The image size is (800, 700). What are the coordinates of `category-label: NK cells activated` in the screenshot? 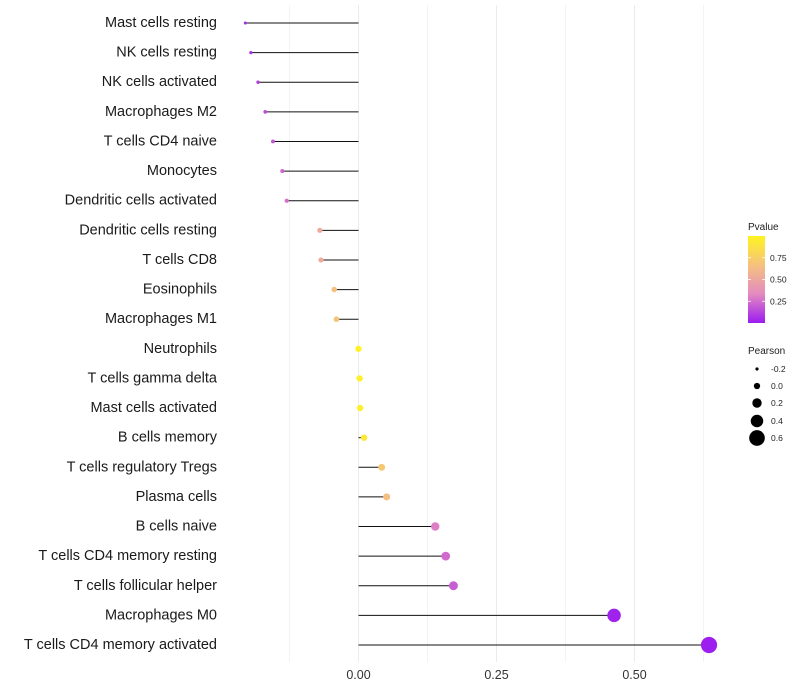 It's located at (159, 82).